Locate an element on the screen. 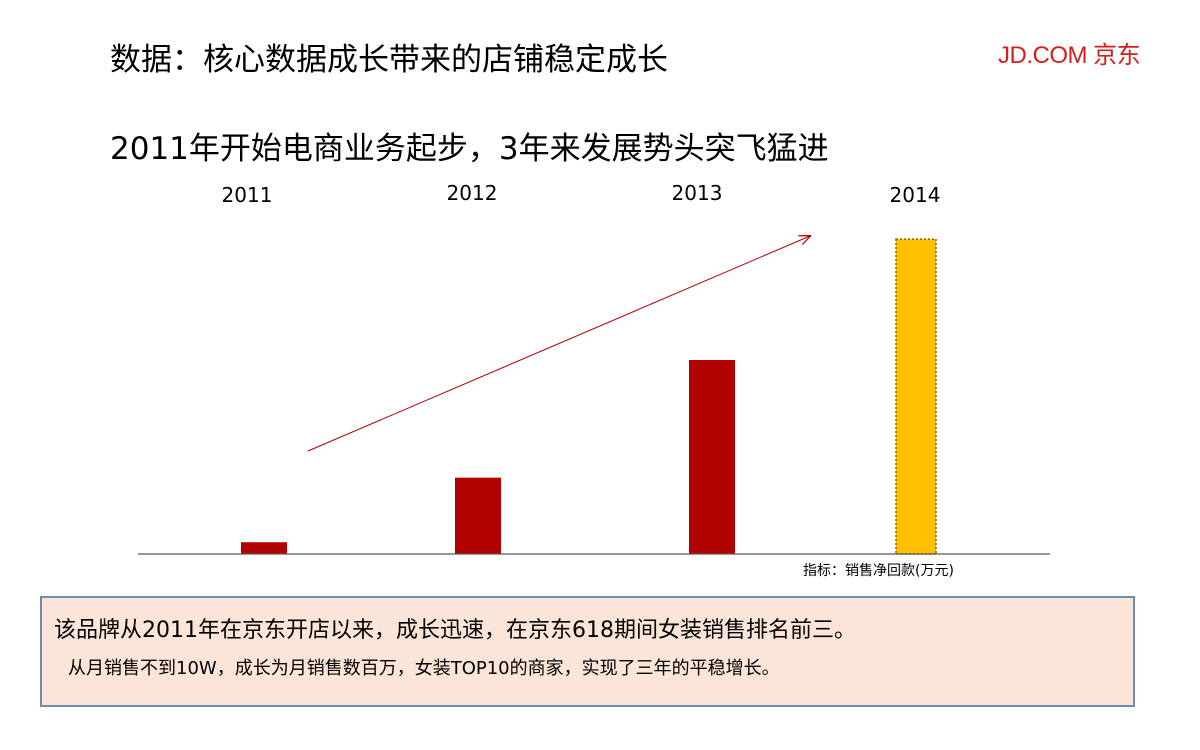  category-label-2014: 2014 is located at coordinates (915, 195).